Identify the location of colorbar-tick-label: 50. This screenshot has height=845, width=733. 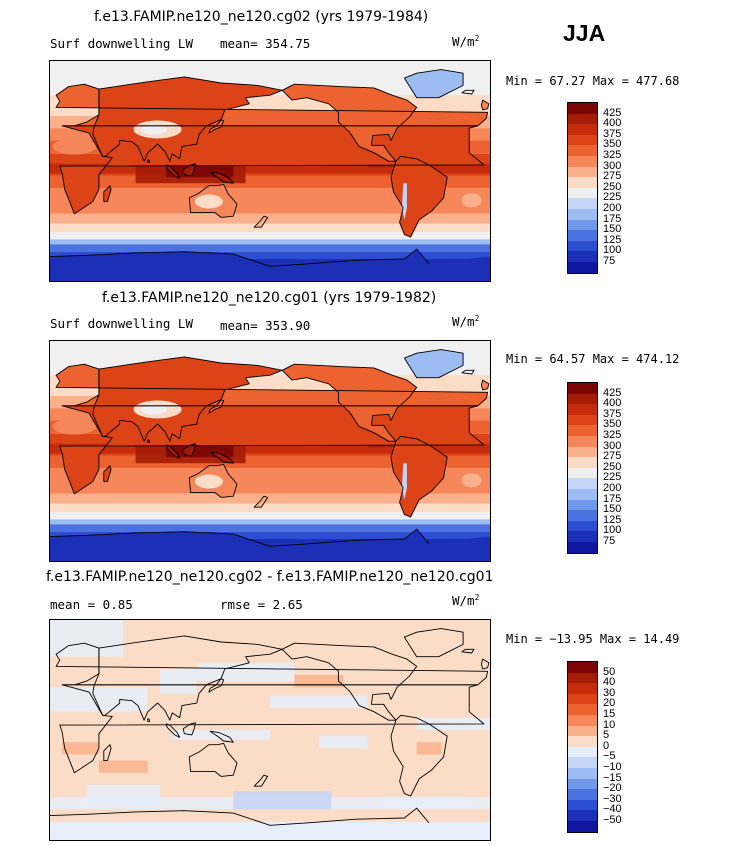
(609, 671).